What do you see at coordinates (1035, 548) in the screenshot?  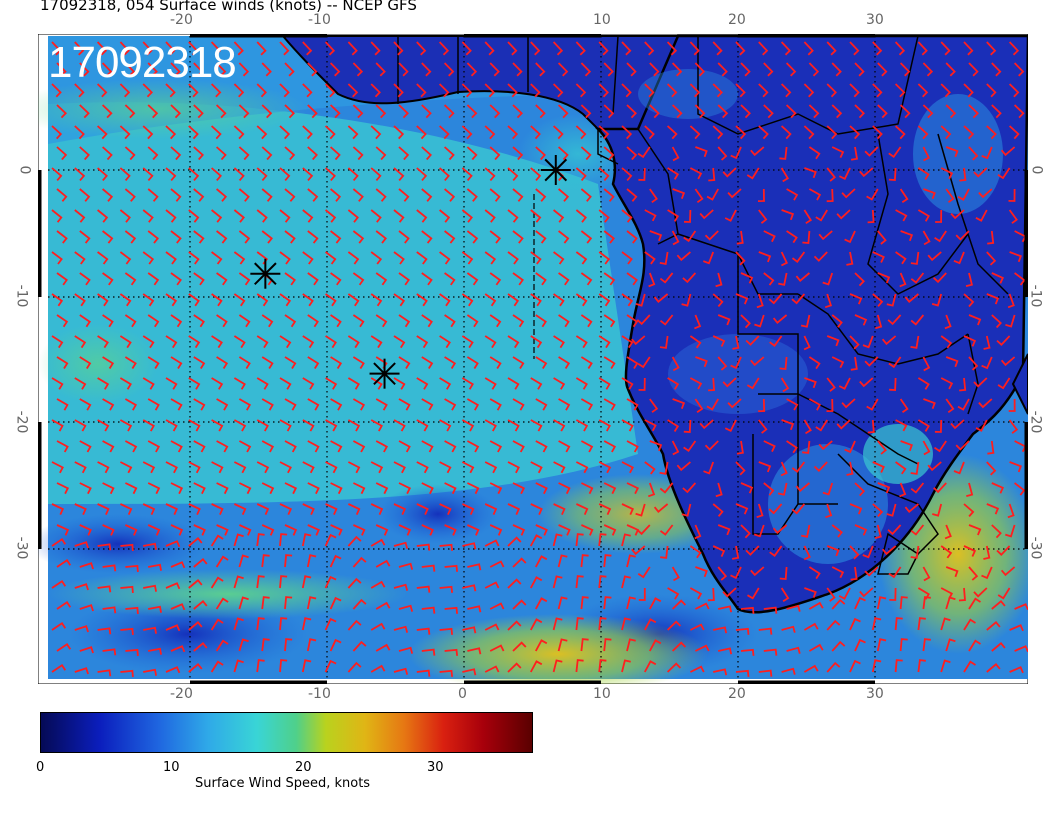 I see `y-tick-right: -30` at bounding box center [1035, 548].